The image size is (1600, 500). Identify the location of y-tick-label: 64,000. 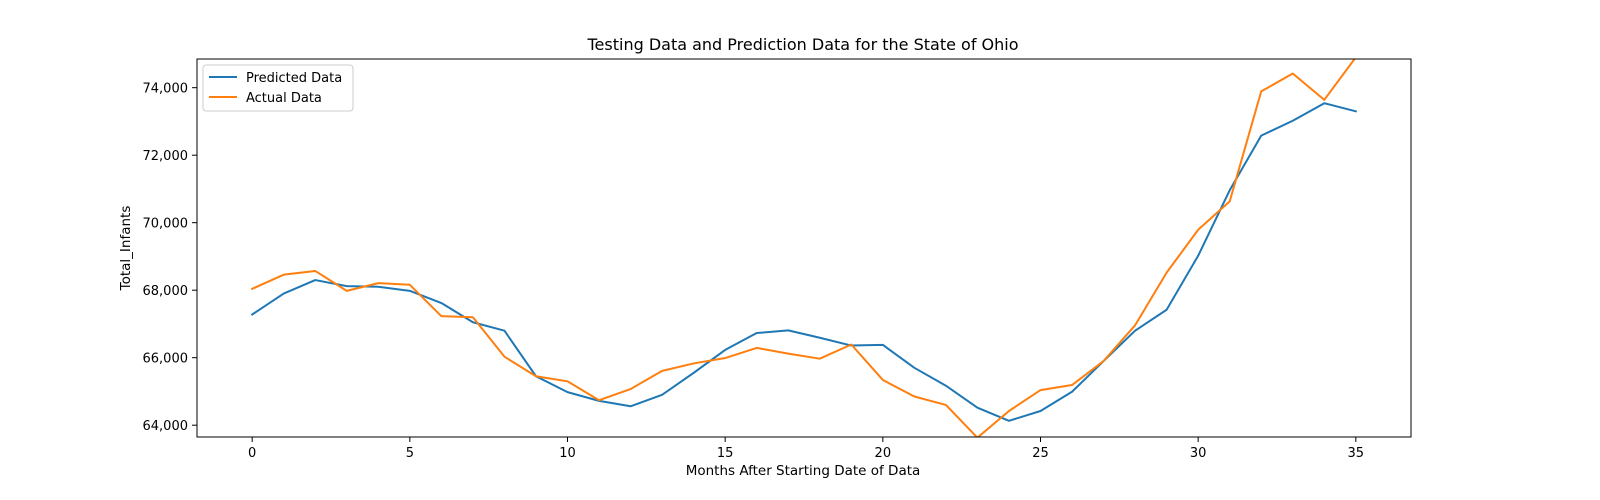
(166, 426).